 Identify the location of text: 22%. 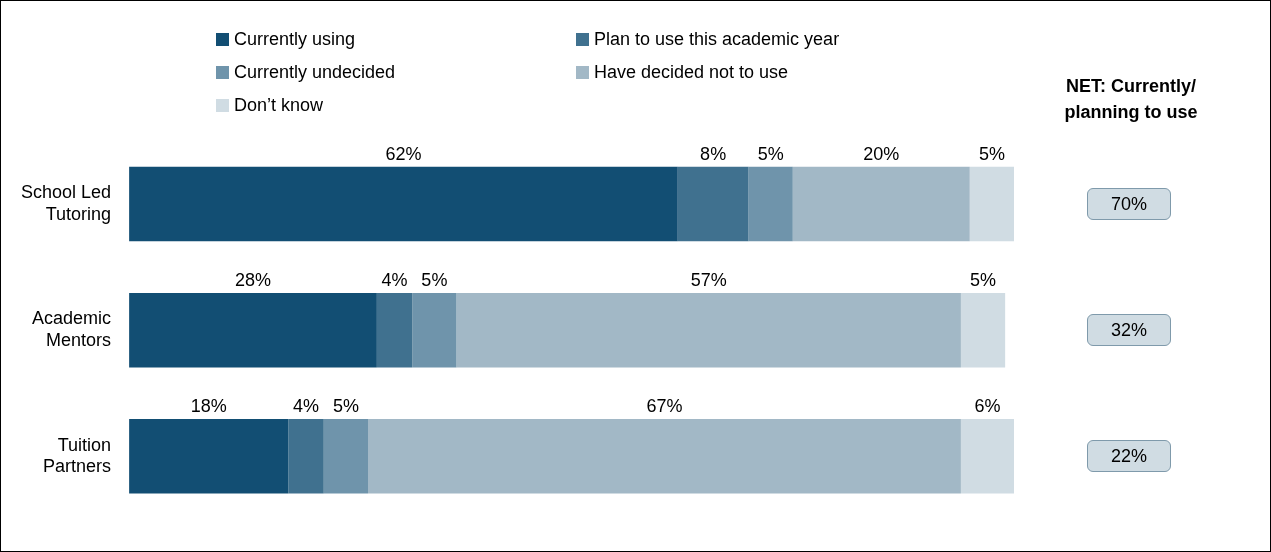
(1129, 456).